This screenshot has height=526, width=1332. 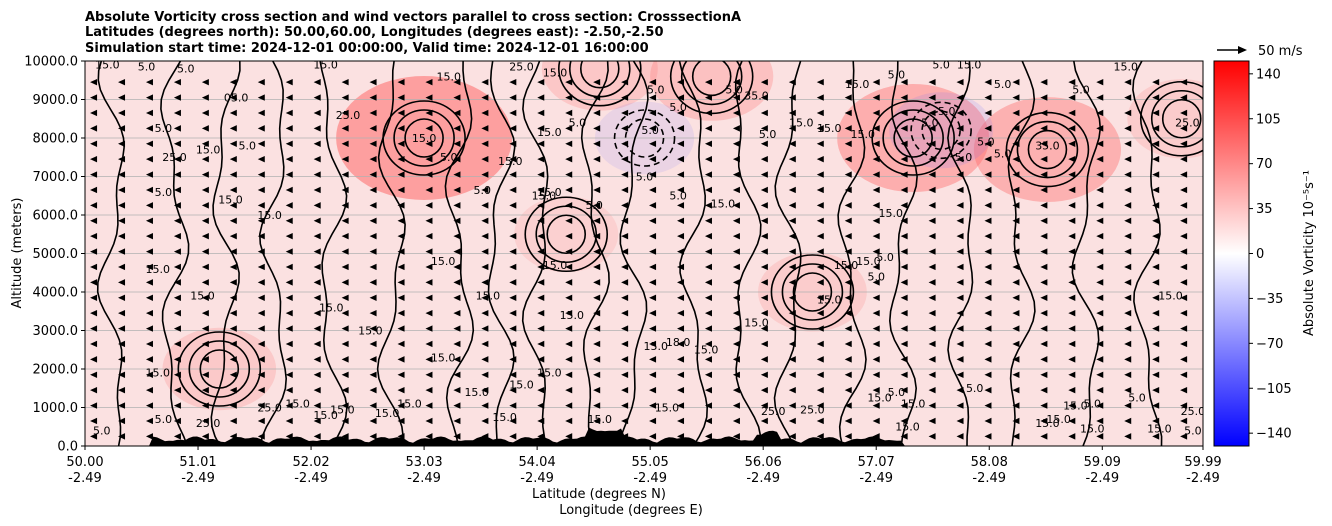 I want to click on vorticity-blob, so click(x=1047, y=149).